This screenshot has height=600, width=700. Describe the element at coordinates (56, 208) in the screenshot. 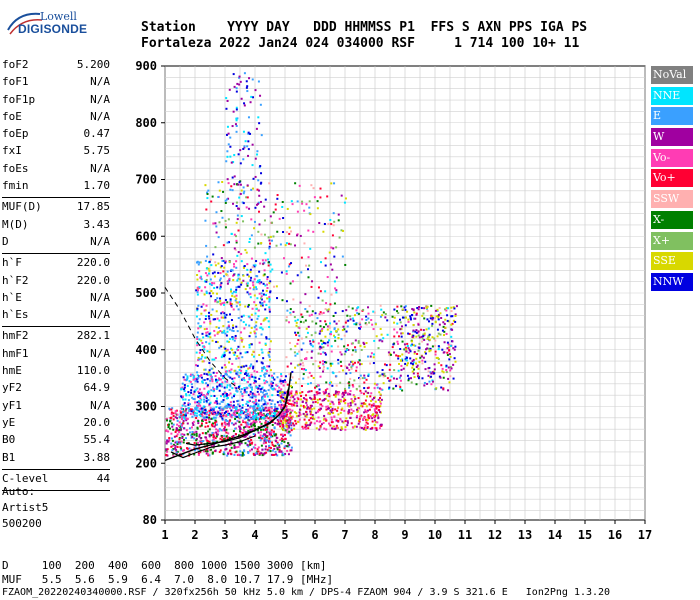

I see `param-row: MUF(D) 17.85` at that location.